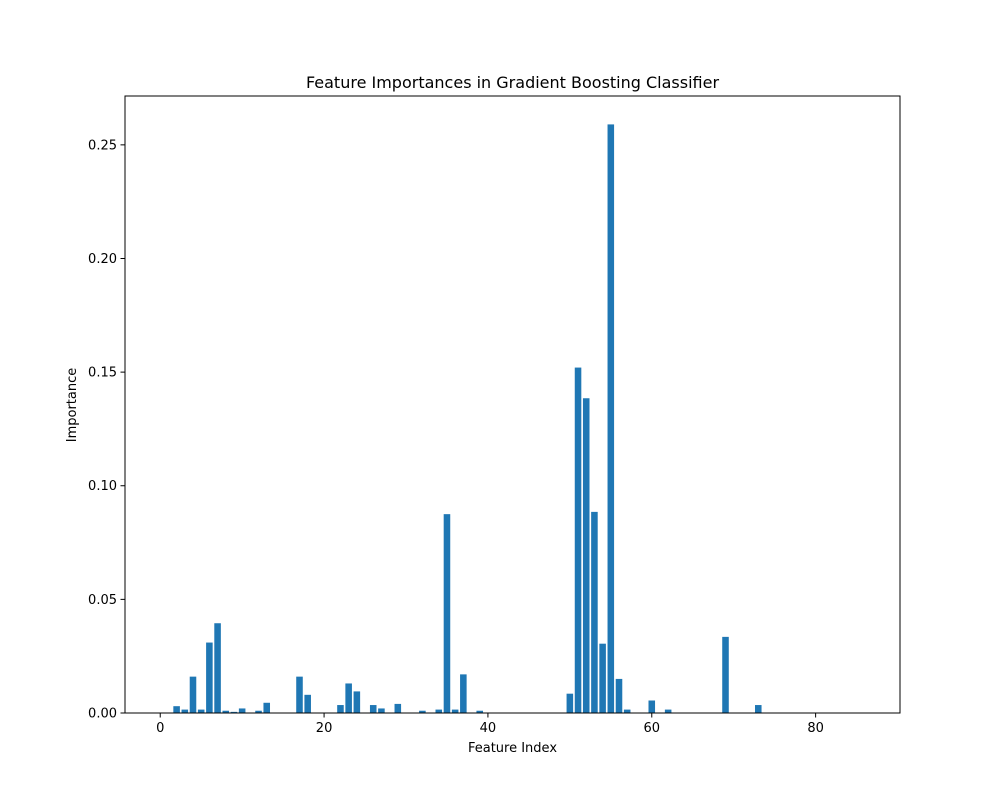  I want to click on y-tick-label: 0.15, so click(102, 373).